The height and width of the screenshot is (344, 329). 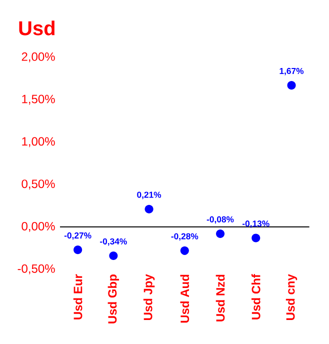 What do you see at coordinates (149, 196) in the screenshot?
I see `data-label: 0,21%` at bounding box center [149, 196].